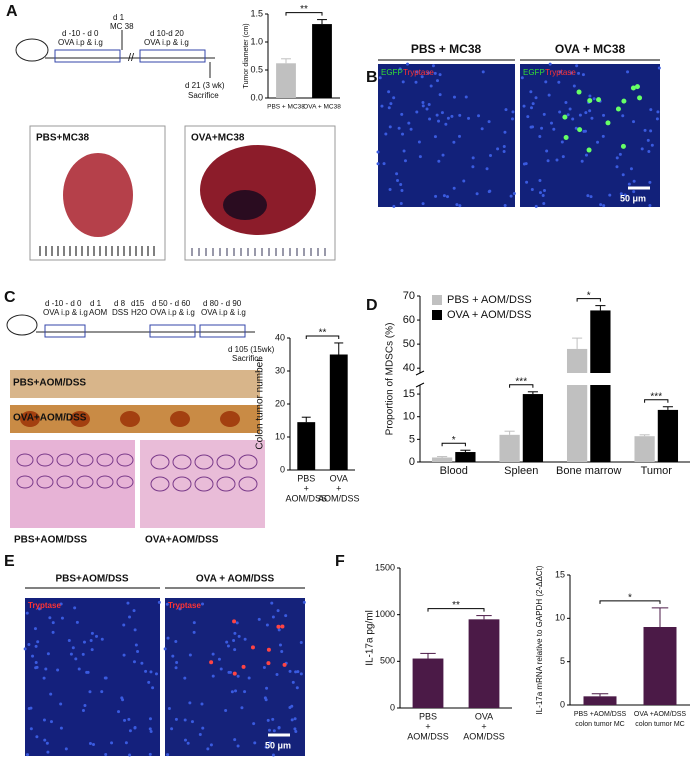 The image size is (700, 766). Describe the element at coordinates (80, 42) in the screenshot. I see `timeline-label: OVA i.p & i.g` at that location.